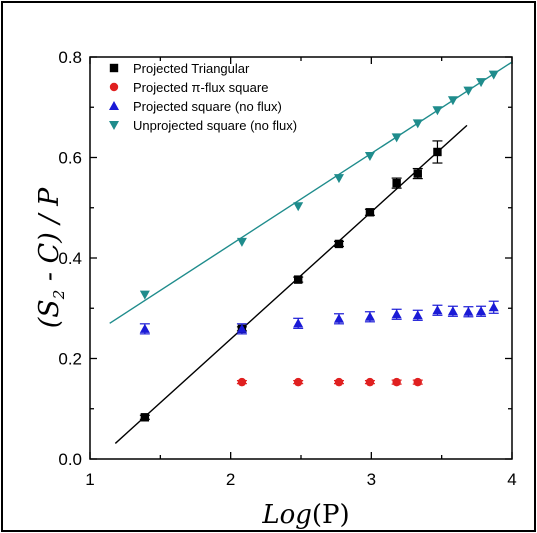 The image size is (537, 533). What do you see at coordinates (49, 238) in the screenshot?
I see `y-axis-title-rest: - C) / P` at bounding box center [49, 238].